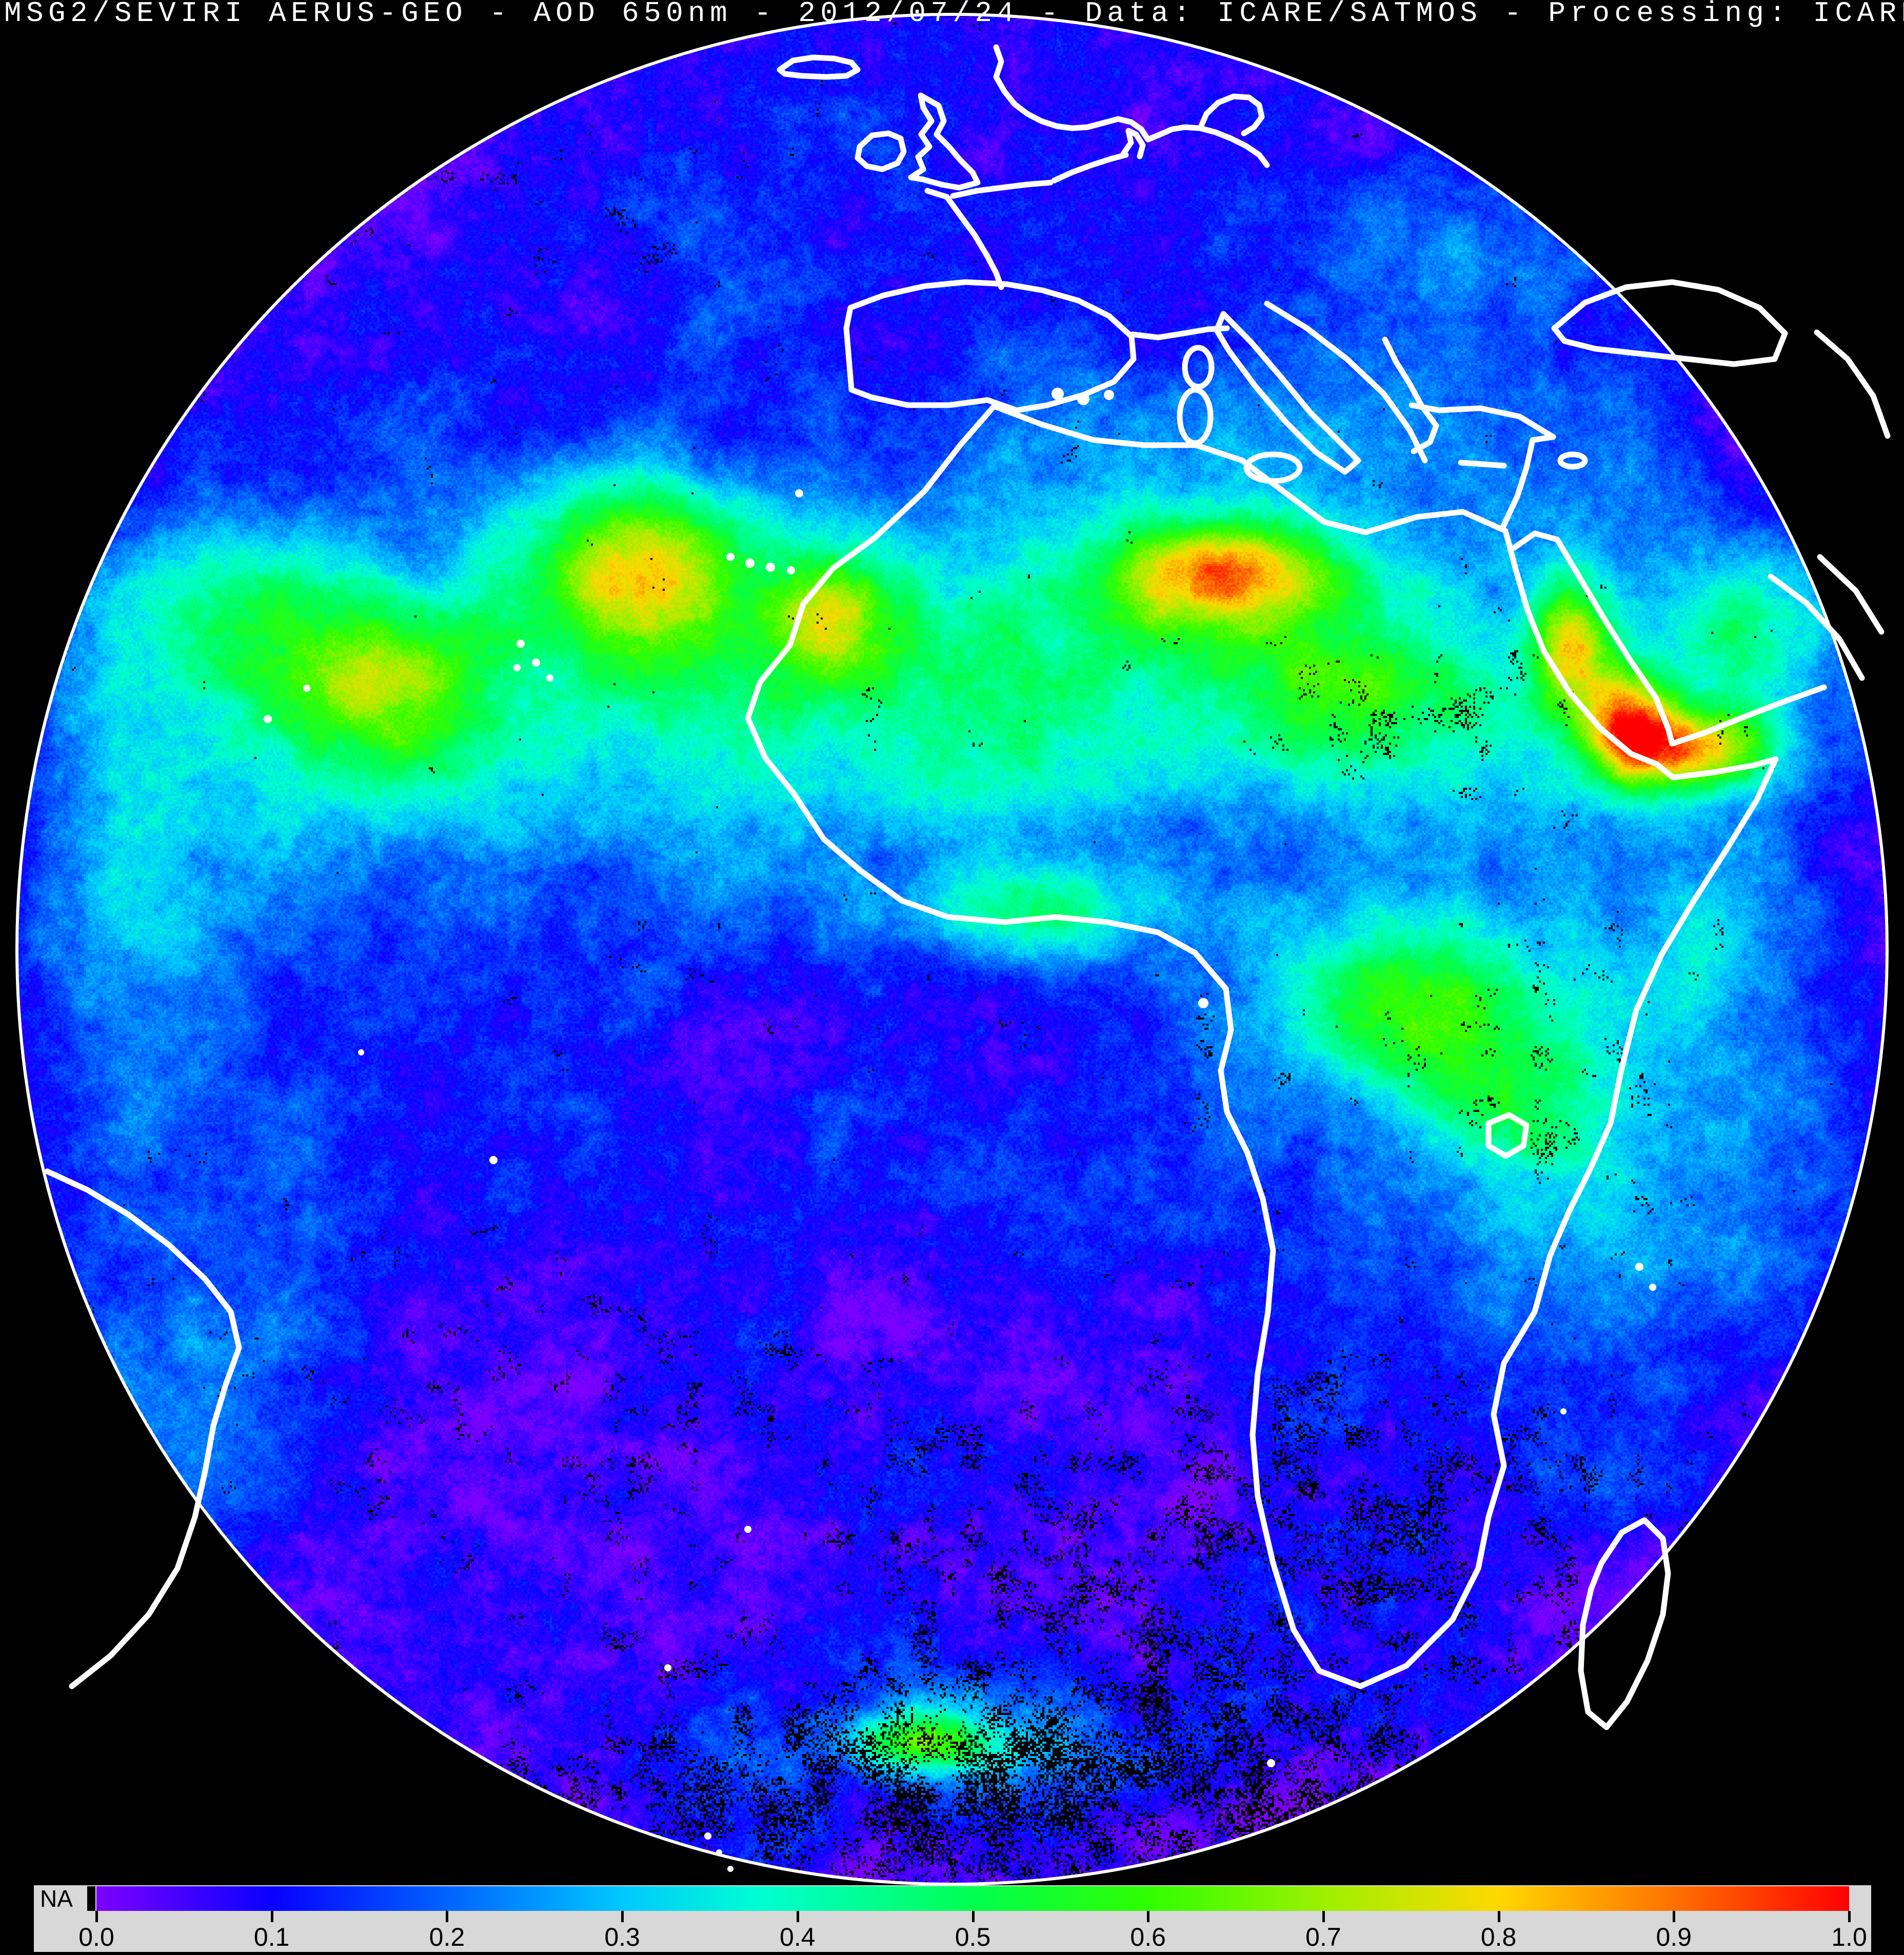 The width and height of the screenshot is (1904, 1955). What do you see at coordinates (945, 141) in the screenshot?
I see `coastline-great-britain` at bounding box center [945, 141].